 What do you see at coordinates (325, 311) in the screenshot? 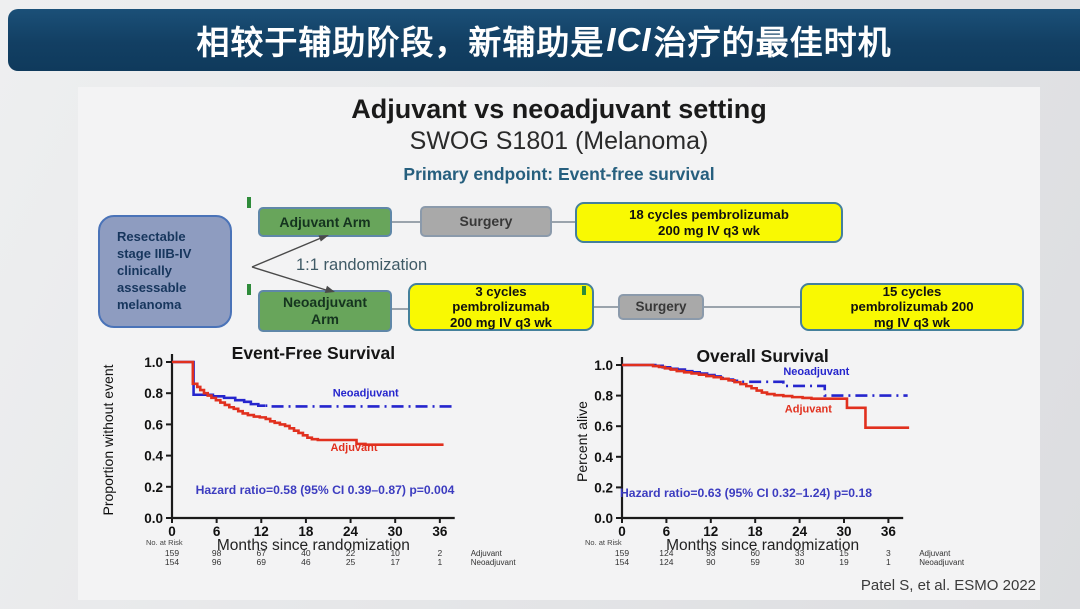
I see `neoadjuvant-arm-box: Neoadjuvant Arm` at bounding box center [325, 311].